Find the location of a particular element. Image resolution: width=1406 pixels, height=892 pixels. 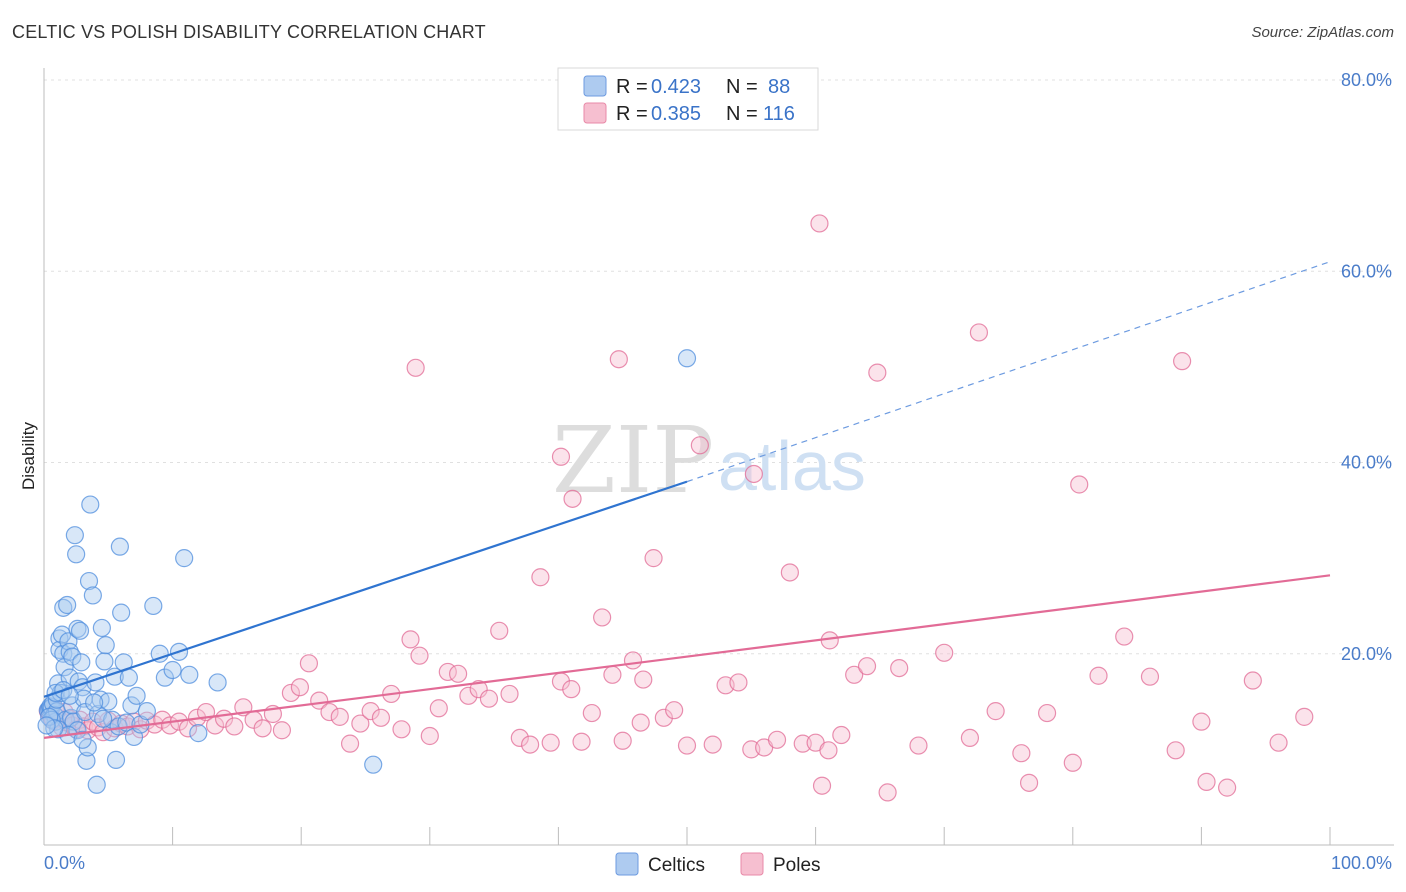

legend-n-value-1: 88 is located at coordinates (779, 87).